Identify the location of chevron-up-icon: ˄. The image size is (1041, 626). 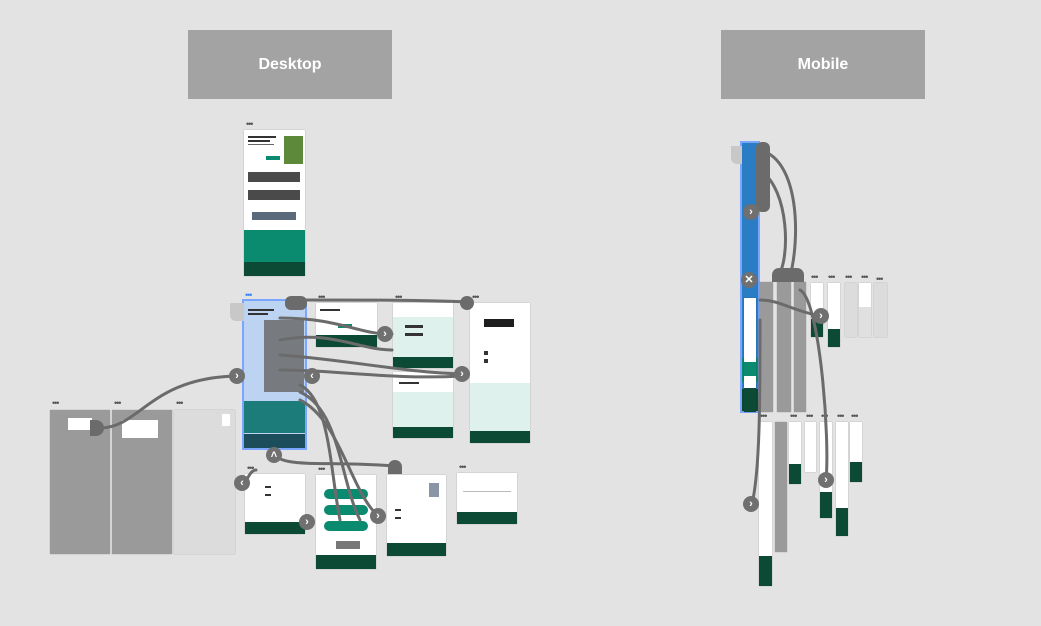
(274, 455).